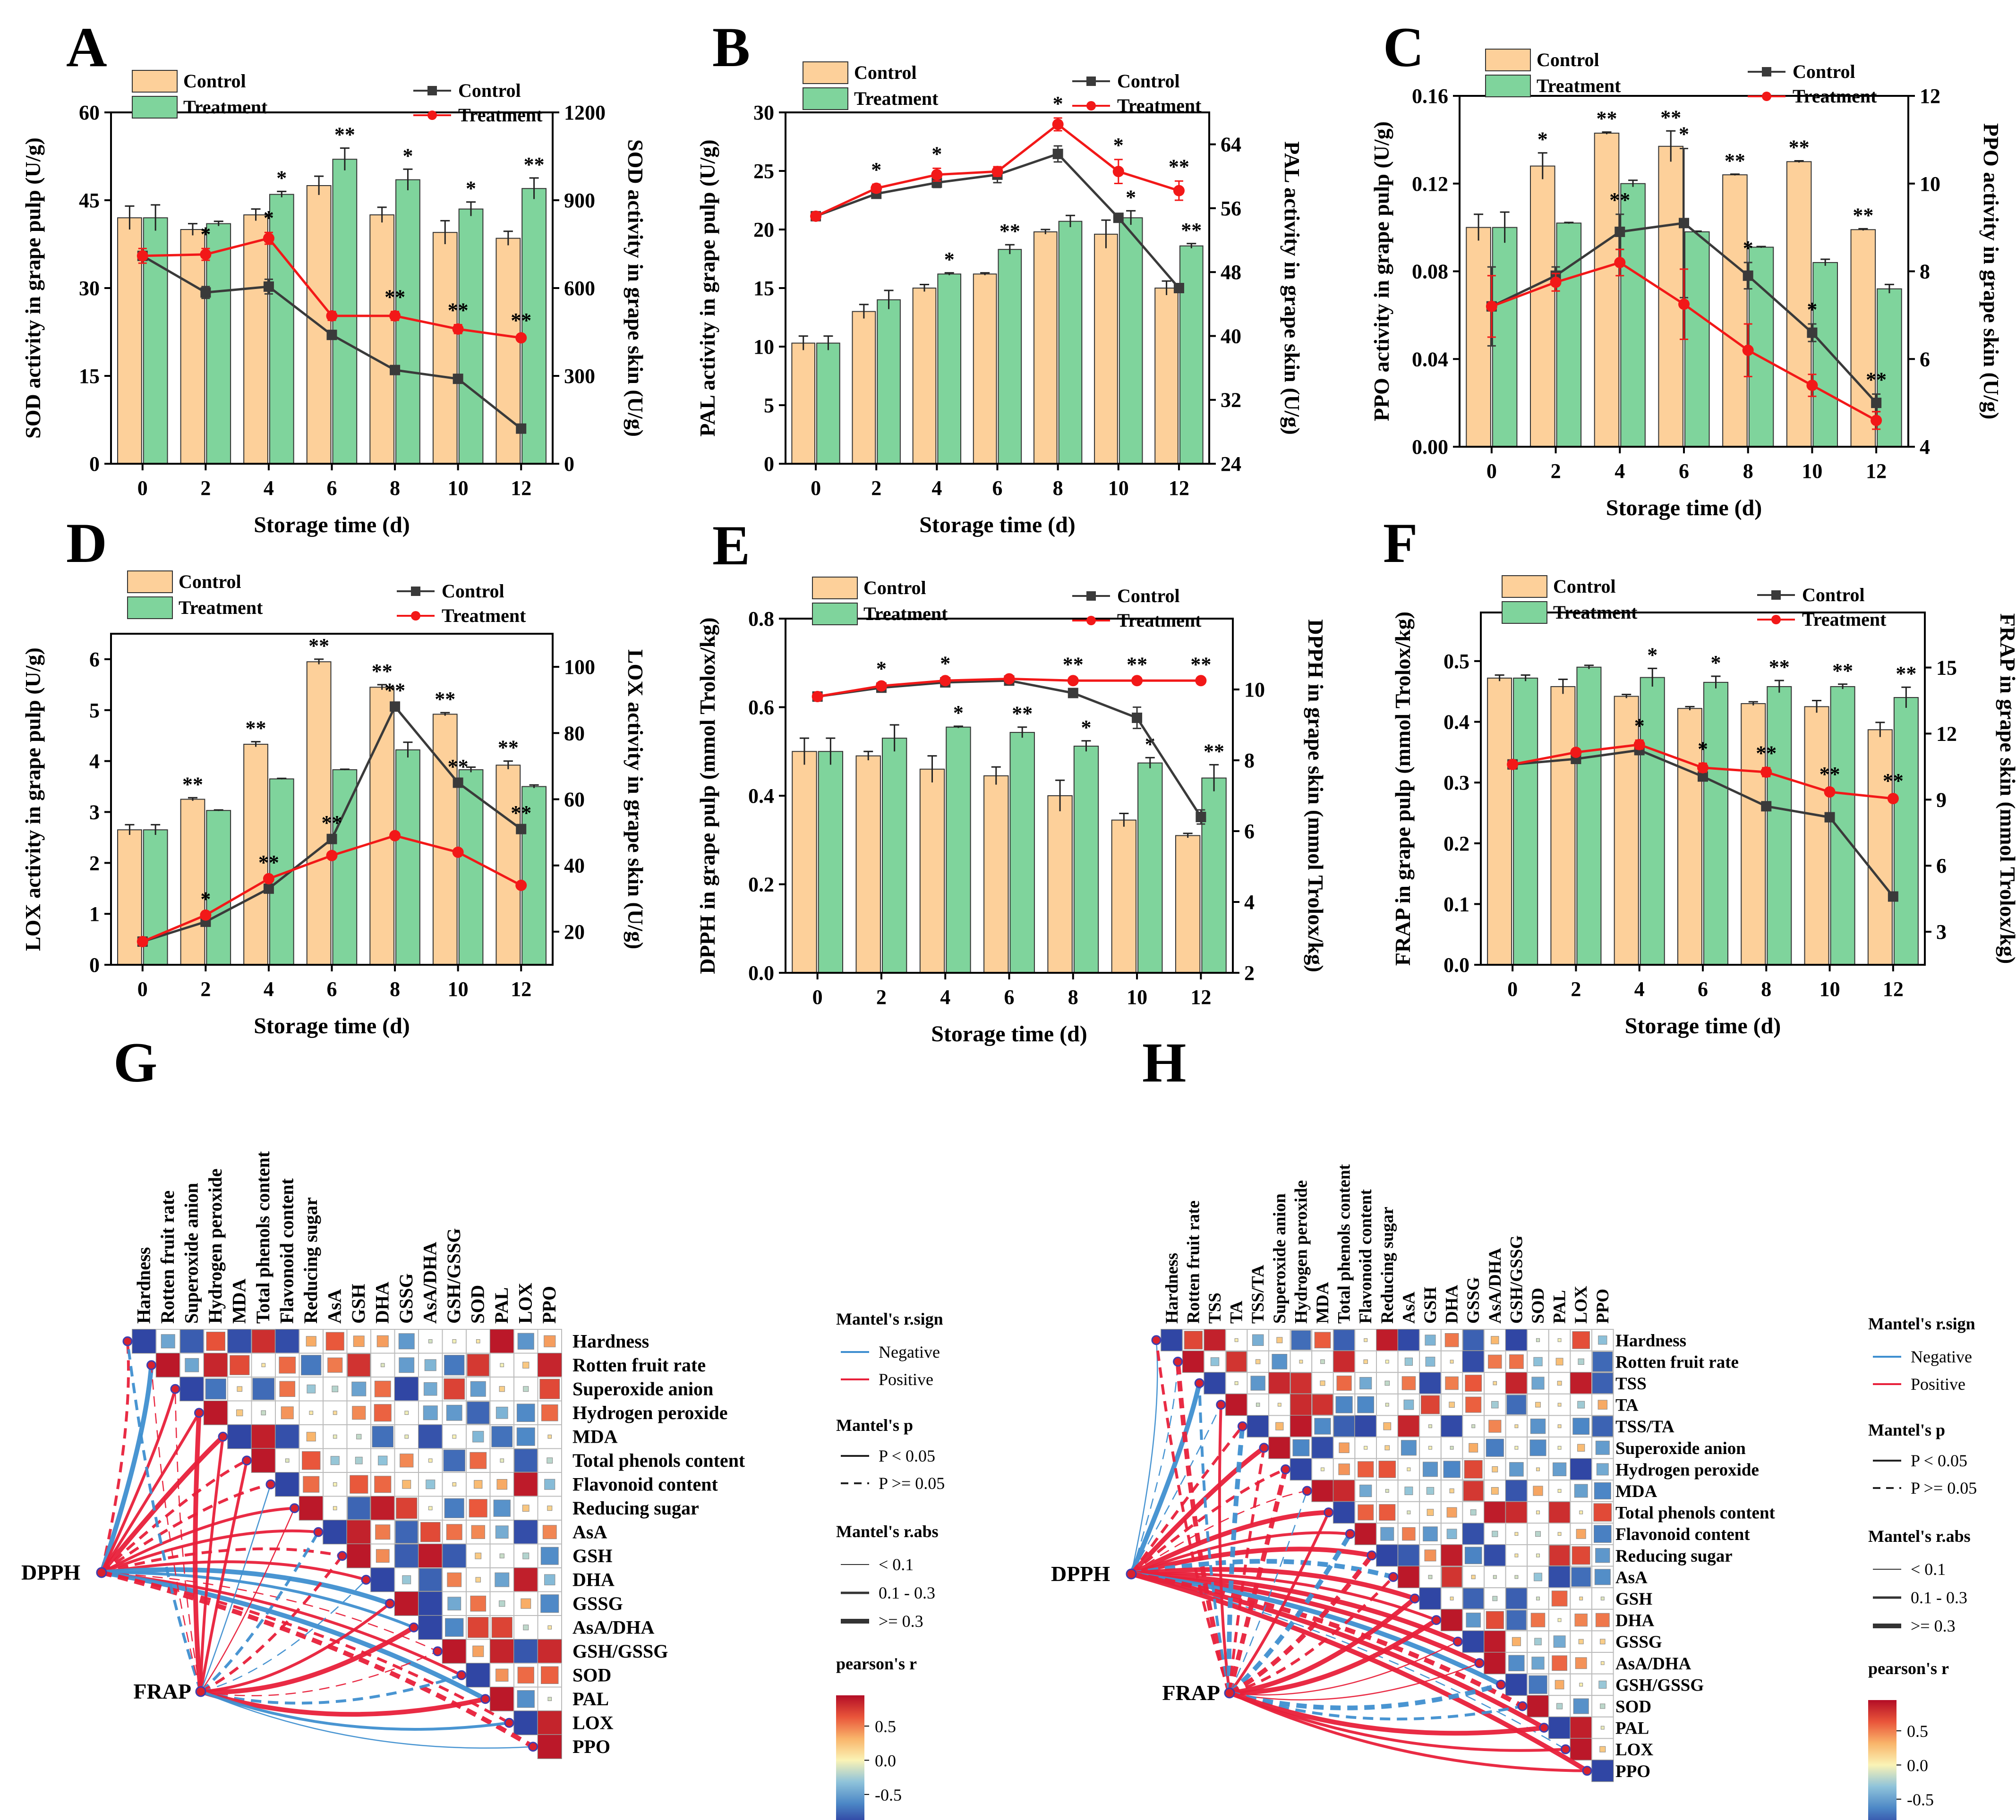 This screenshot has width=2016, height=1820. I want to click on marker-treatment, so click(268, 238).